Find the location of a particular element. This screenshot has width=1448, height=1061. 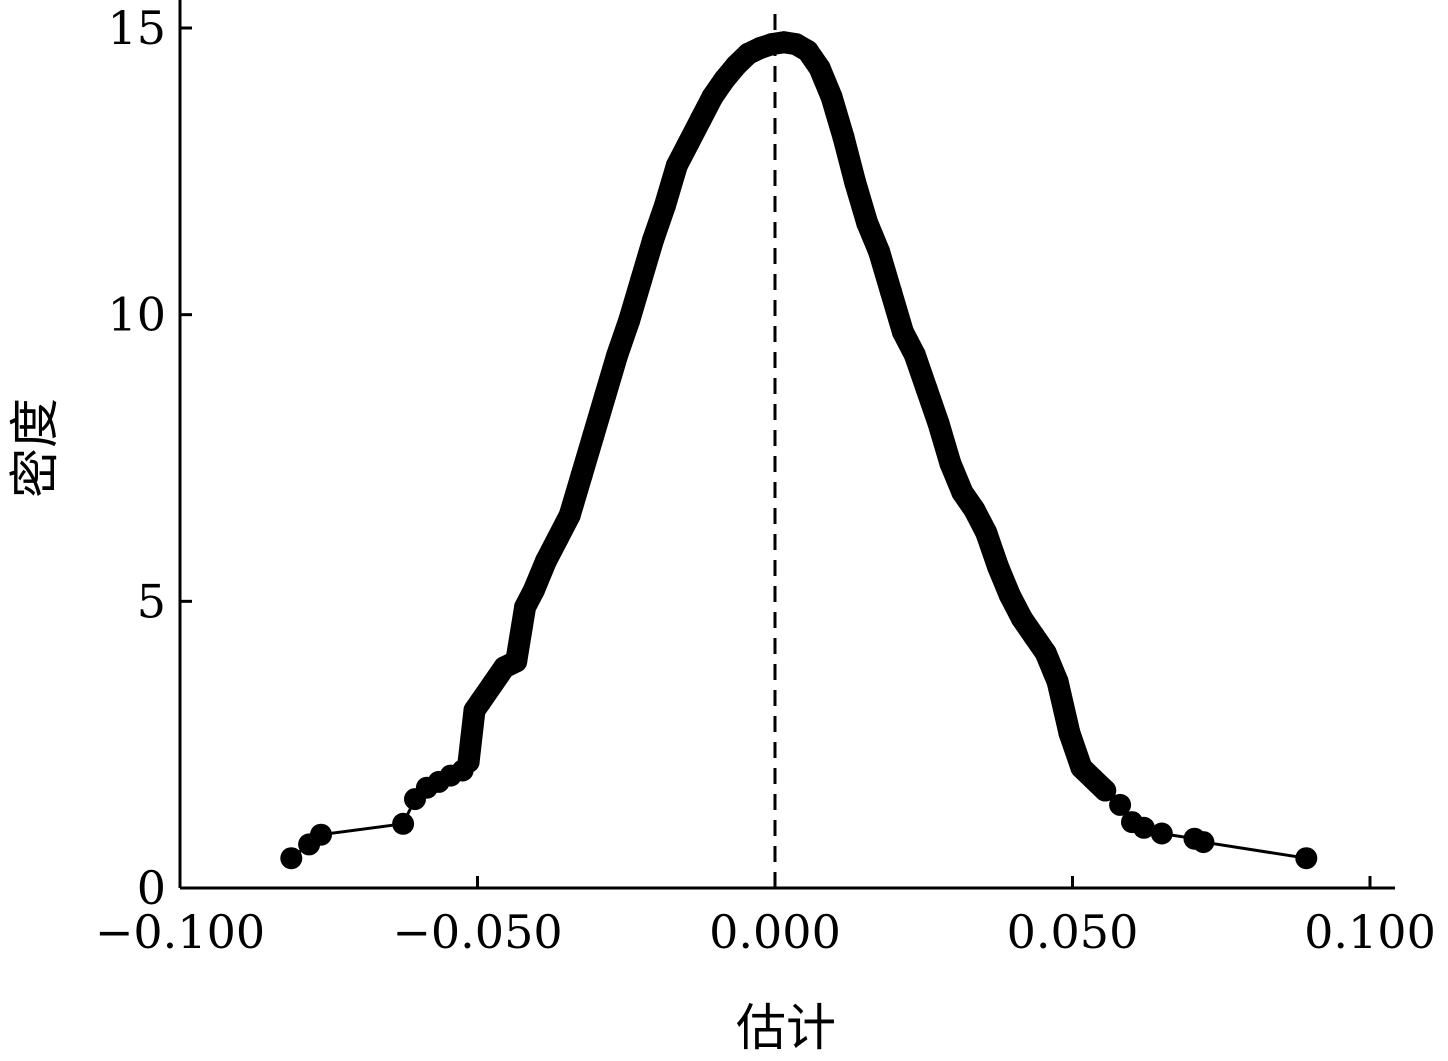

x-tick-label: 0.050 is located at coordinates (1073, 932).